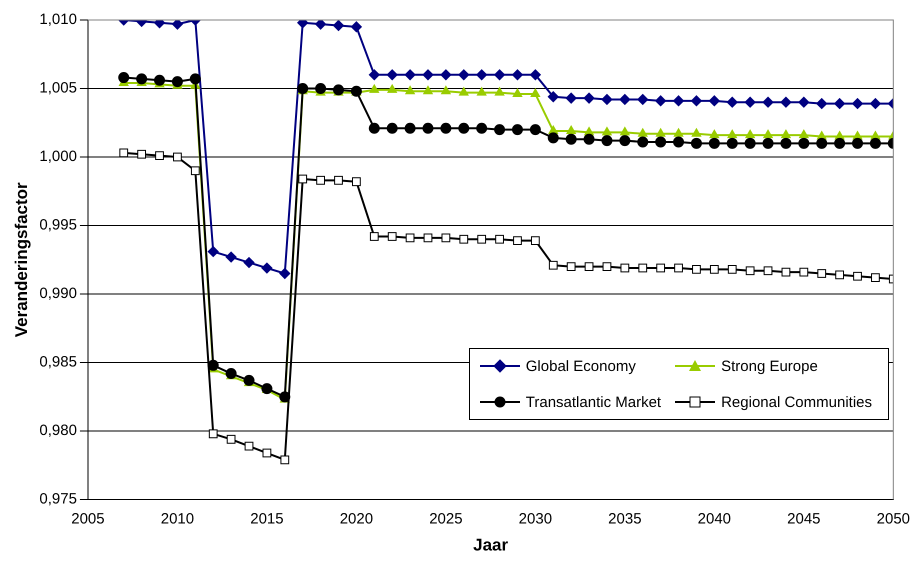 Image resolution: width=921 pixels, height=568 pixels. Describe the element at coordinates (769, 366) in the screenshot. I see `legend-label: Strong Europe` at that location.